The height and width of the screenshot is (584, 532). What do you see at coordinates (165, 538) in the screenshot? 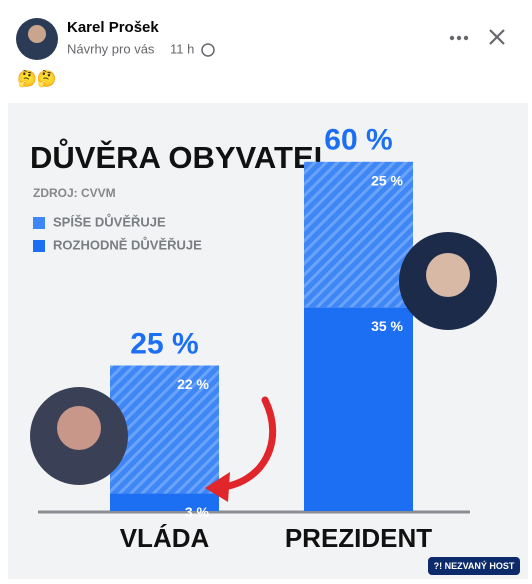
I see `category-label: VLÁDA` at bounding box center [165, 538].